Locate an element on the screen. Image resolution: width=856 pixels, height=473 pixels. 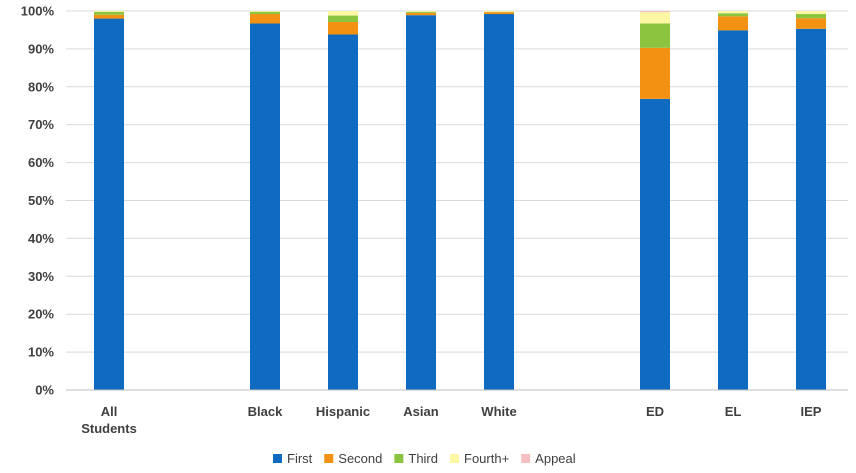
y-tick-label: 80% is located at coordinates (41, 86).